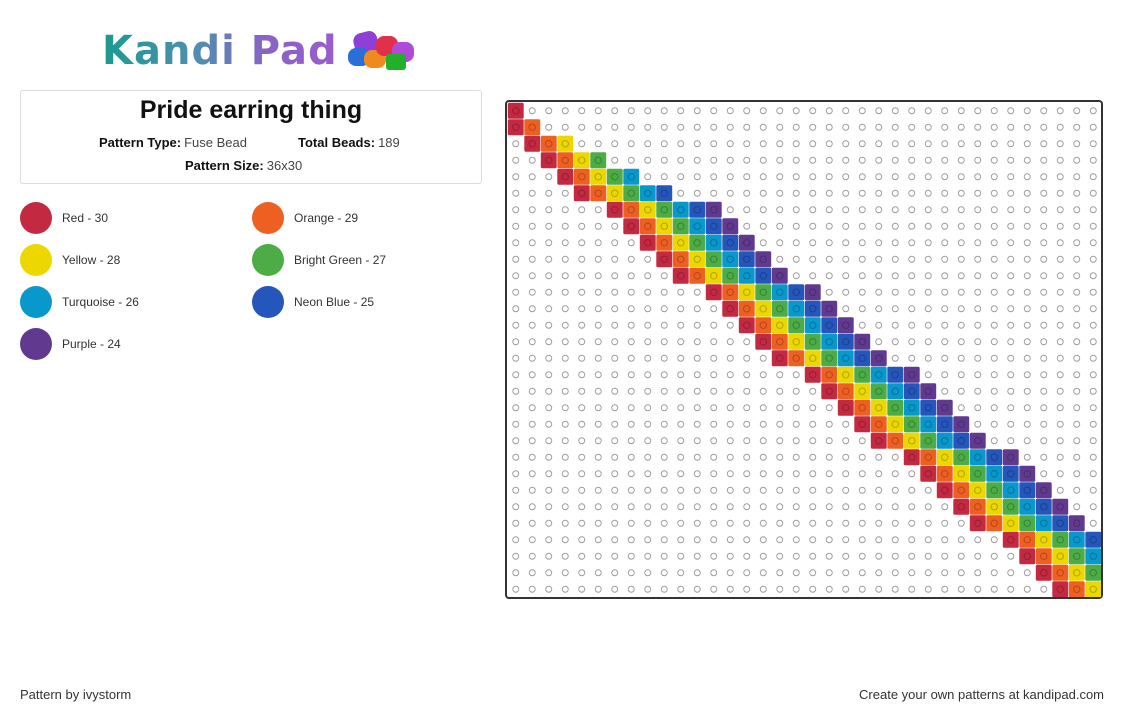 Image resolution: width=1124 pixels, height=720 pixels. Describe the element at coordinates (76, 694) in the screenshot. I see `pattern-credit: Pattern by ivystorm` at that location.